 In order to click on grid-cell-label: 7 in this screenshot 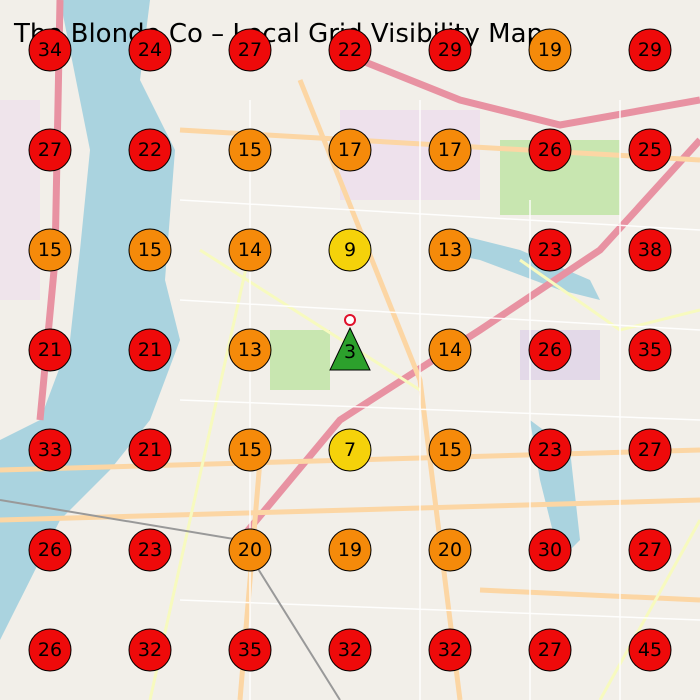, I will do `click(350, 450)`.